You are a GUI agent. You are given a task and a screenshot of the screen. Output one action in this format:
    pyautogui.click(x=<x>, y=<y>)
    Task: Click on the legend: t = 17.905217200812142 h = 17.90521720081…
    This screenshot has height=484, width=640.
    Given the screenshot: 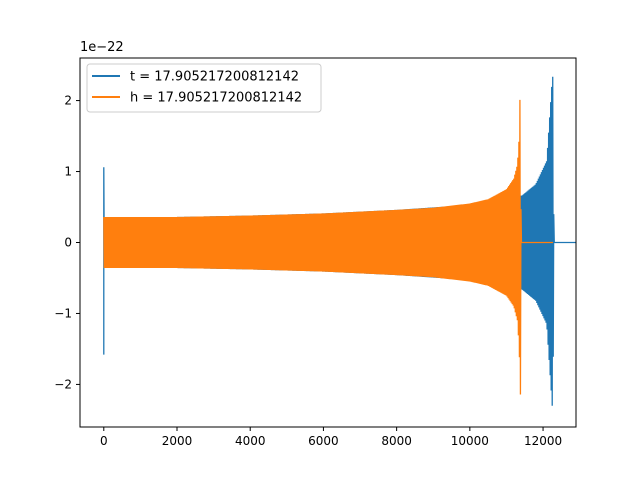 What is the action you would take?
    pyautogui.click(x=204, y=88)
    